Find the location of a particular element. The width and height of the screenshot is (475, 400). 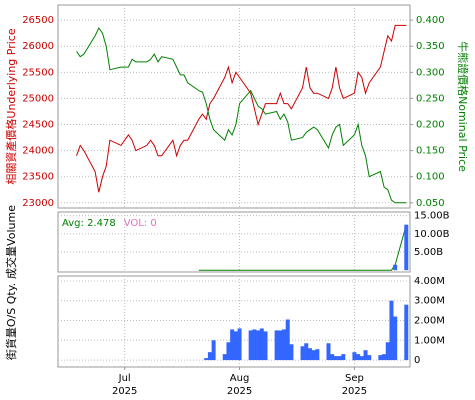

y2-tick-label: 0.200 is located at coordinates (430, 125).